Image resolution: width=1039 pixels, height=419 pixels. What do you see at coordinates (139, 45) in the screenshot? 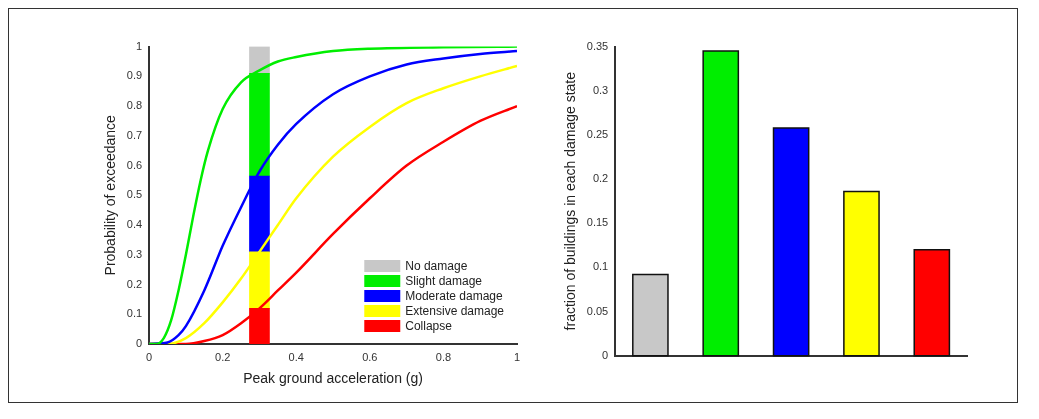
I see `y-tick-label: 1` at bounding box center [139, 45].